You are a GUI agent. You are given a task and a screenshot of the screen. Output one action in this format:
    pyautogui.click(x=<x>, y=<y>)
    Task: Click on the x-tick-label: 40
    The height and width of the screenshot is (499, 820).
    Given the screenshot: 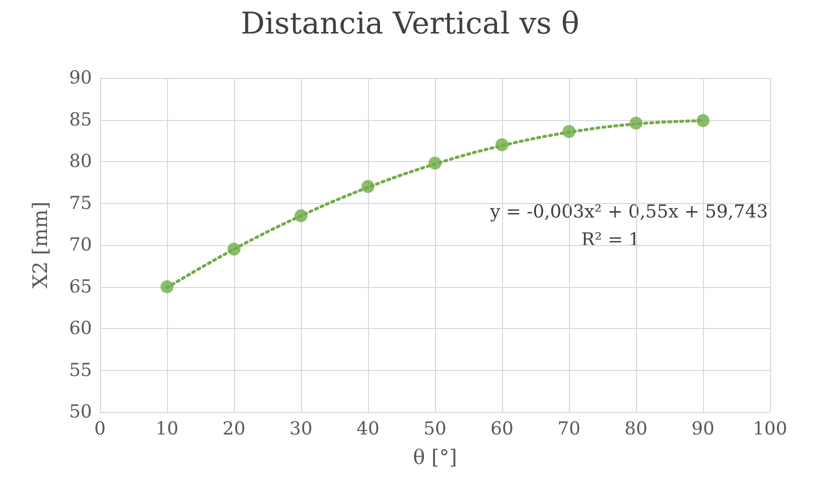 What is the action you would take?
    pyautogui.click(x=368, y=429)
    